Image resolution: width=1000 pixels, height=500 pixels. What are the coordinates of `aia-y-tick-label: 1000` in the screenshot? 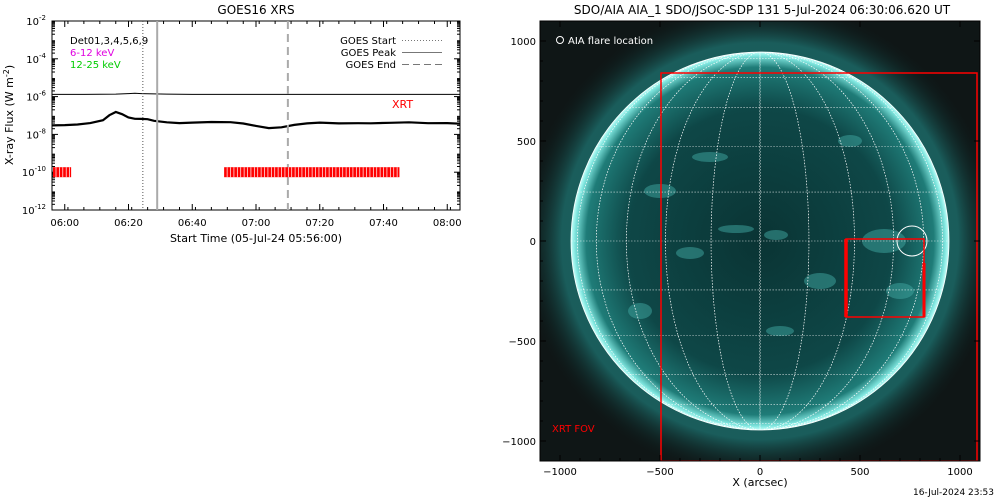 It's located at (523, 42).